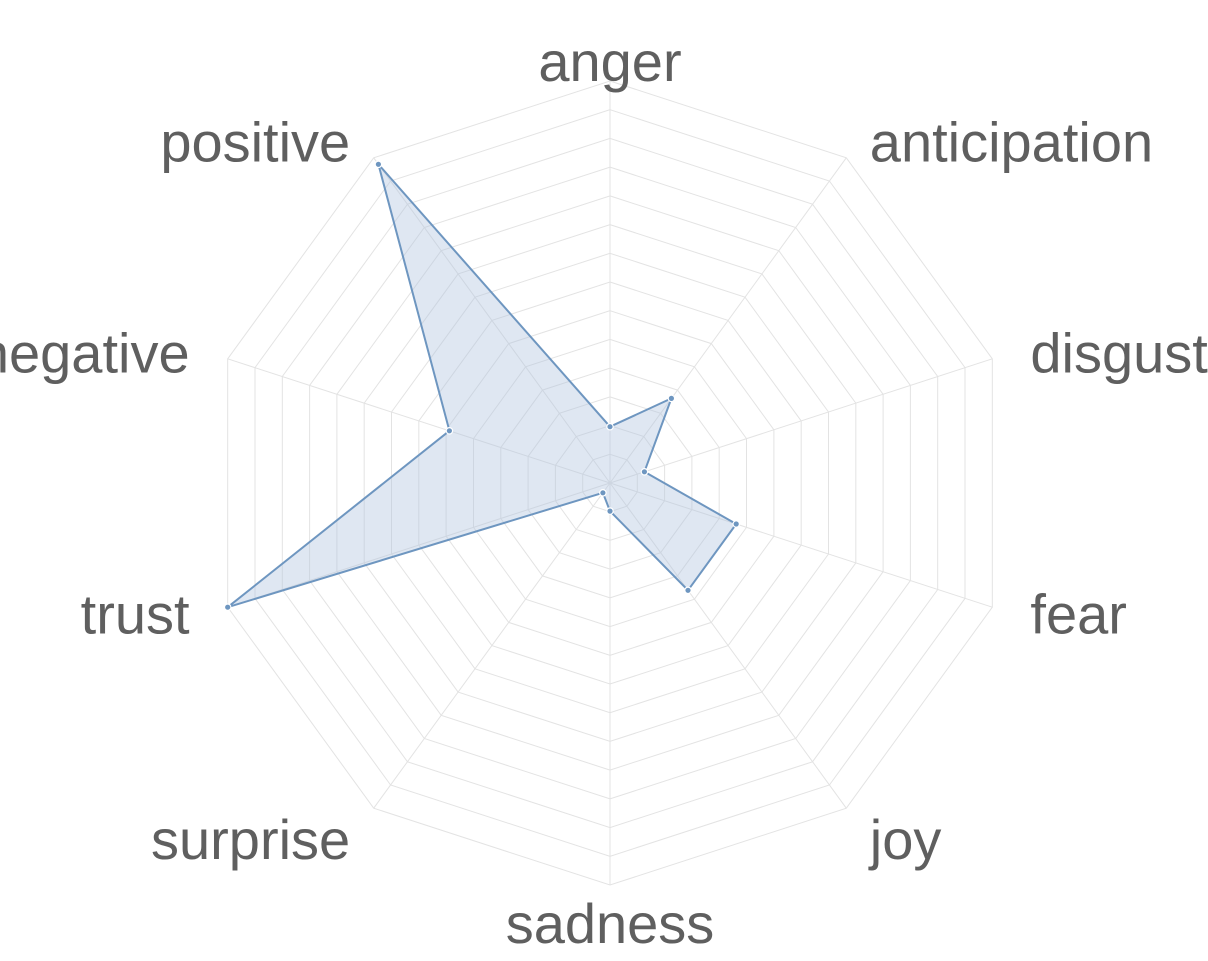  I want to click on axis-spoke-trust, so click(419, 545).